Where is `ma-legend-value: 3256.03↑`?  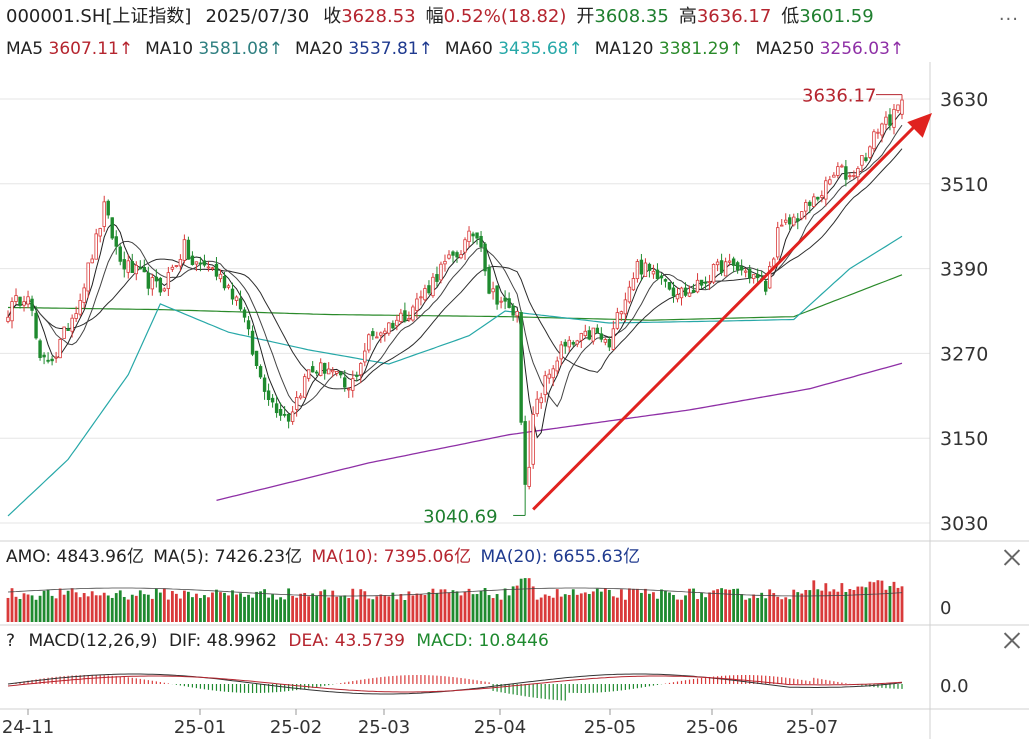
ma-legend-value: 3256.03↑ is located at coordinates (862, 49).